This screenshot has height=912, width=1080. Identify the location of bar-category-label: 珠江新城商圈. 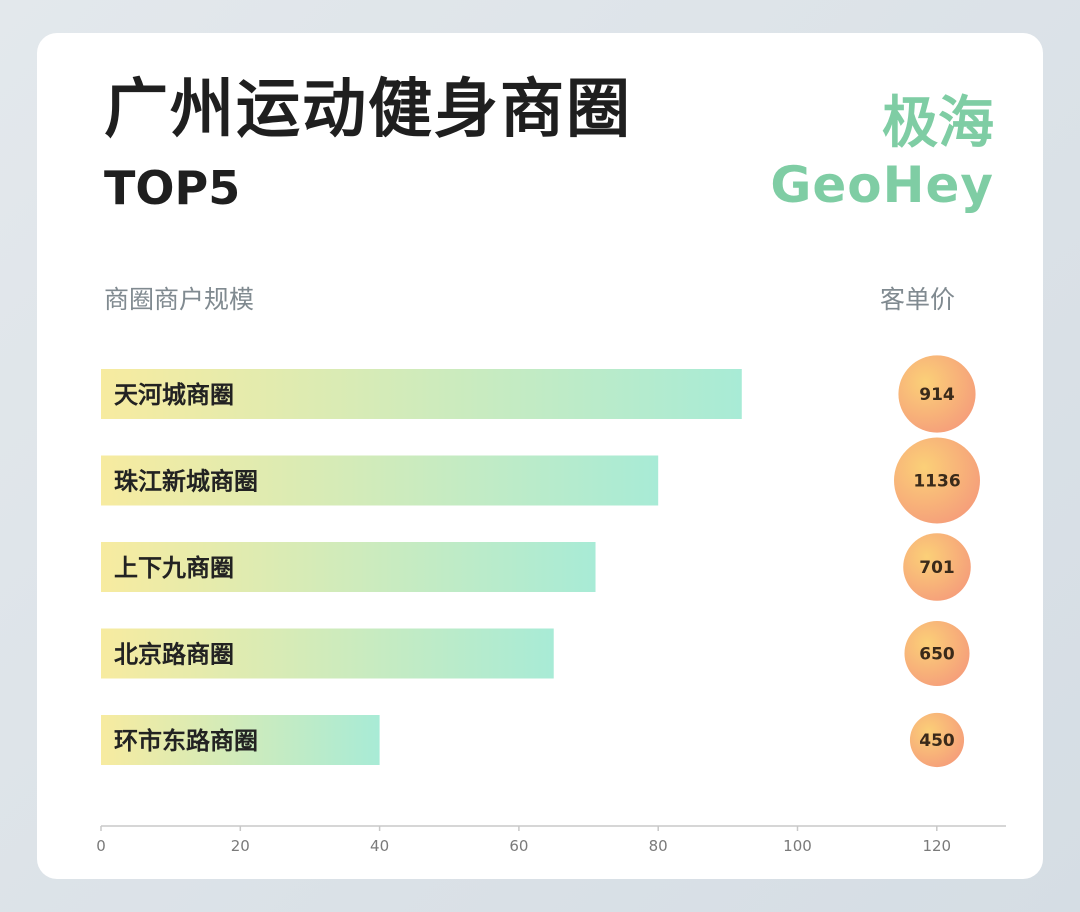
(186, 482).